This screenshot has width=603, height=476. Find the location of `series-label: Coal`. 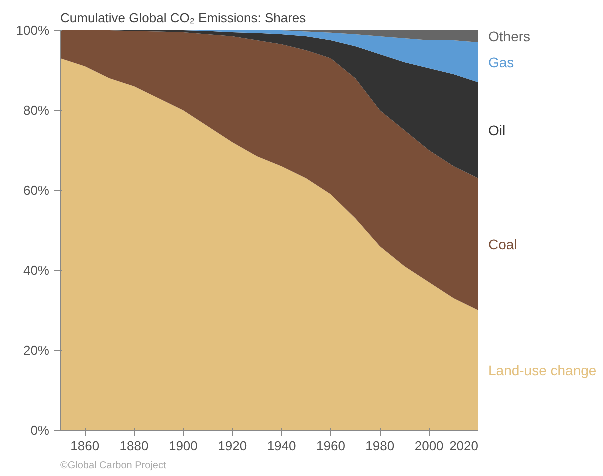

series-label: Coal is located at coordinates (503, 244).